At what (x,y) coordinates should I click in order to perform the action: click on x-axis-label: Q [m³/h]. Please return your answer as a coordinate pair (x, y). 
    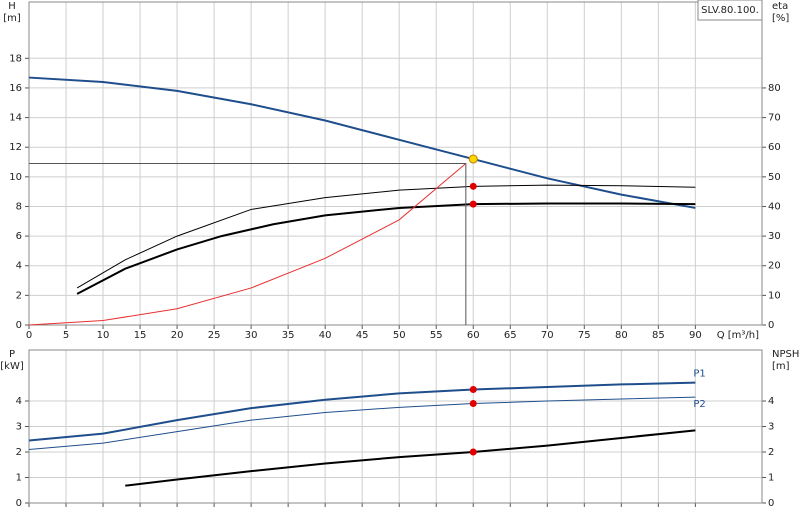
    Looking at the image, I should click on (738, 335).